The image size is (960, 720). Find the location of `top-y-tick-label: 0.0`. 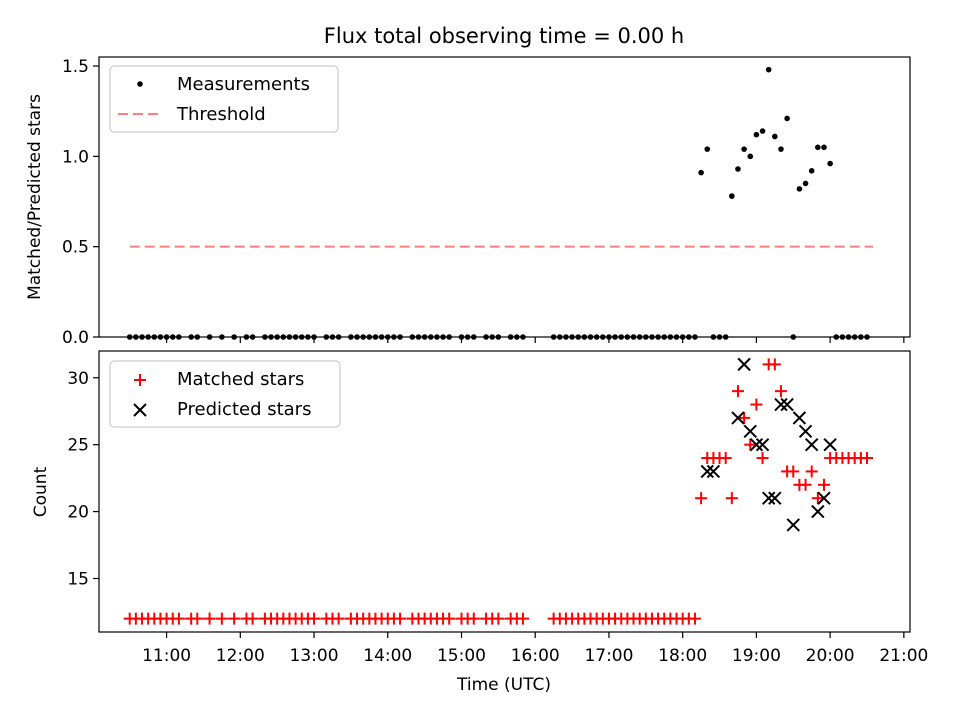

top-y-tick-label: 0.0 is located at coordinates (75, 338).